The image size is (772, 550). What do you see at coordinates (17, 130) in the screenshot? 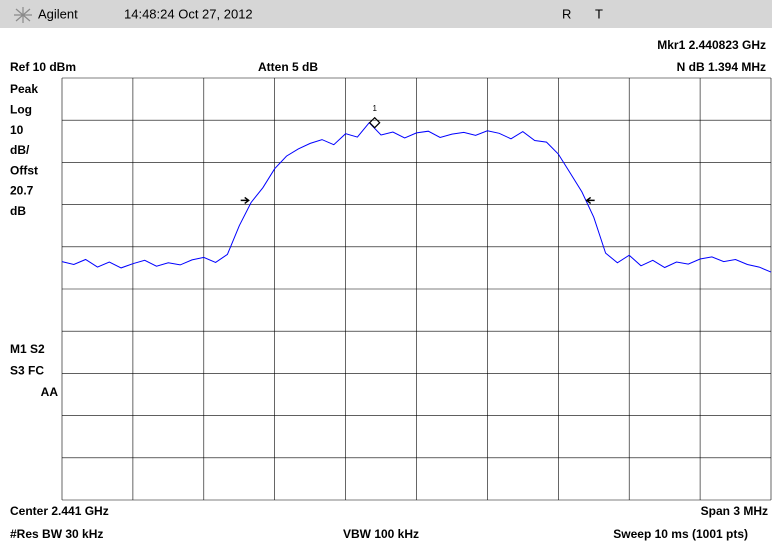
I see `left-label: 10` at bounding box center [17, 130].